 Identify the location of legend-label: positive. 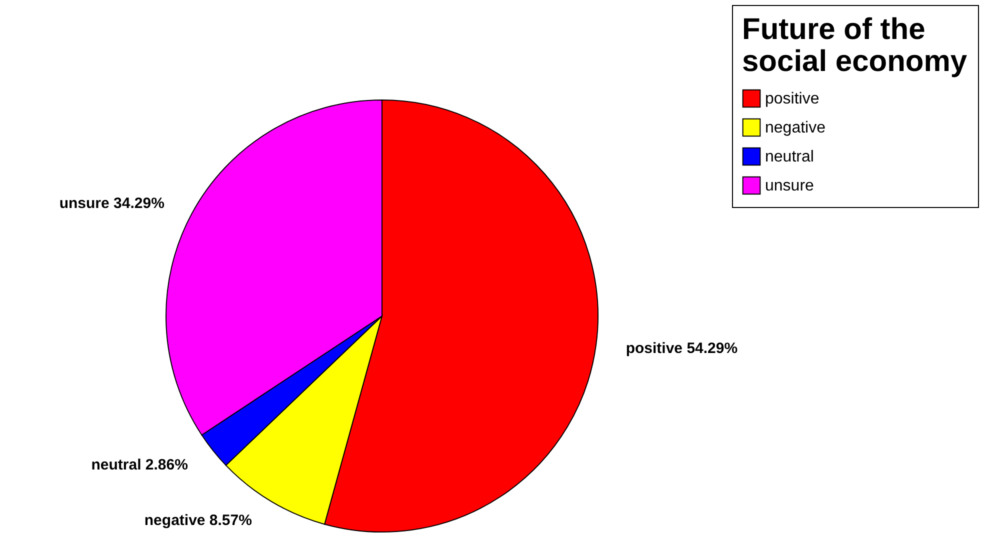
(792, 99).